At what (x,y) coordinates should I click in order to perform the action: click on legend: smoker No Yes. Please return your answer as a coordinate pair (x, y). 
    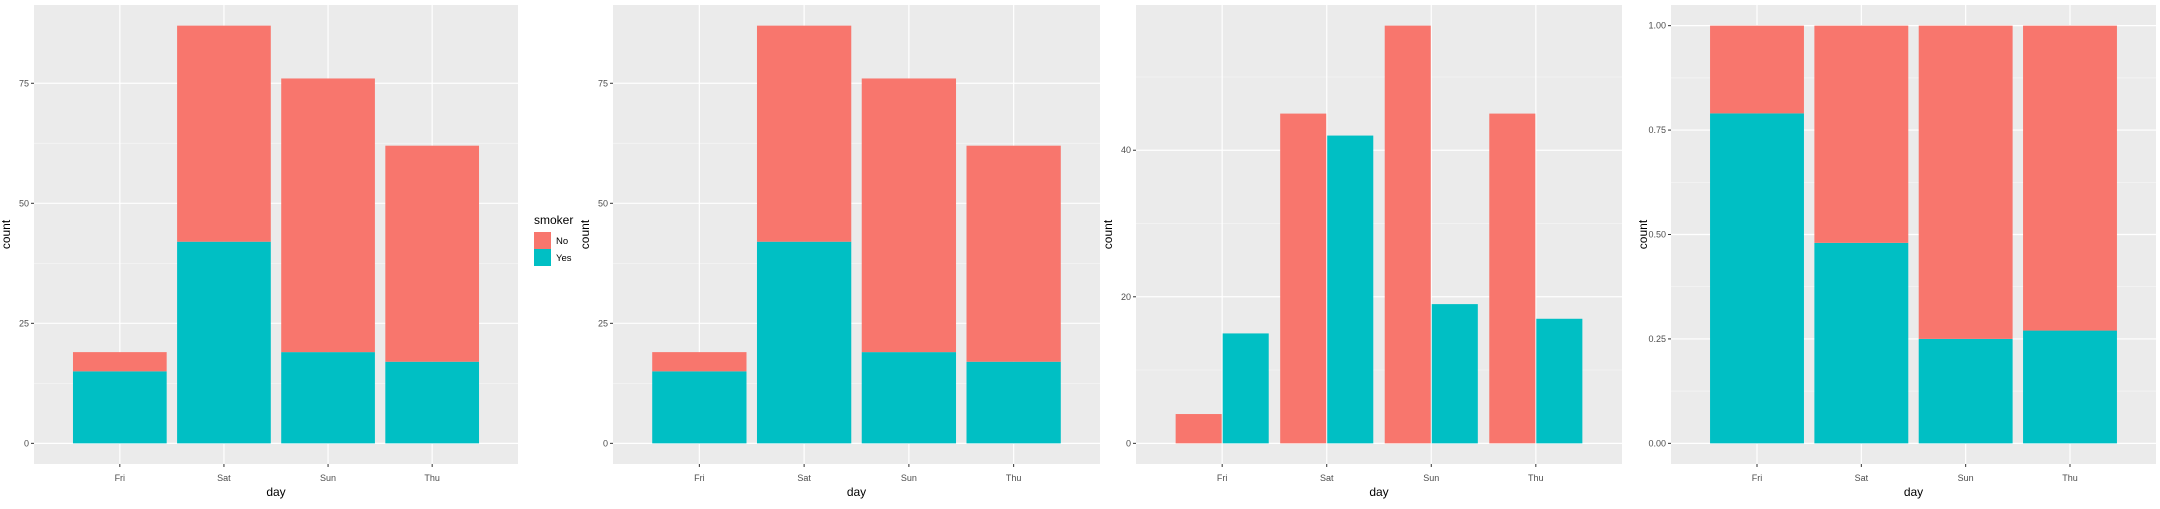
    Looking at the image, I should click on (553, 239).